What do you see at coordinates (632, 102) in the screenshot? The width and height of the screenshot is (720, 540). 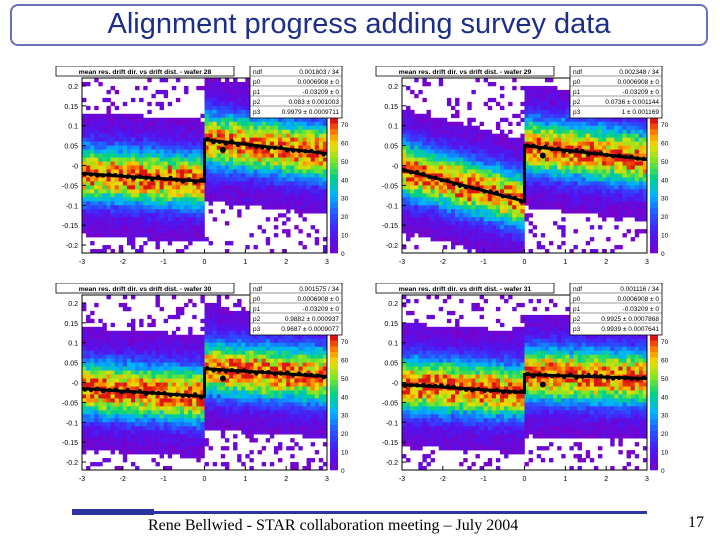 I see `stat-value: 0.0736 ± 0.001144` at bounding box center [632, 102].